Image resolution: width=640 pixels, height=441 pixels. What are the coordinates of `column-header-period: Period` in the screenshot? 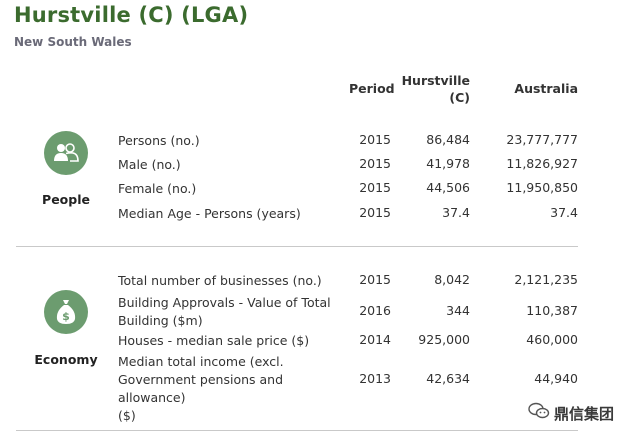 It's located at (372, 88).